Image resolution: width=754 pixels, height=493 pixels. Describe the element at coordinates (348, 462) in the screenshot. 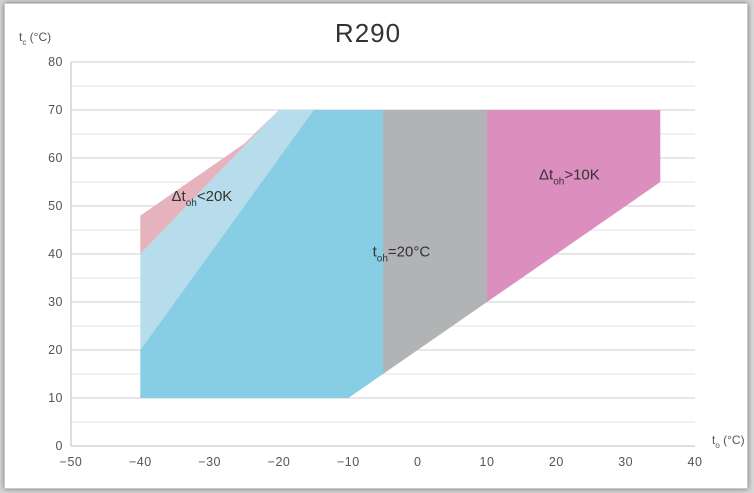

I see `x-tick-label: −10` at that location.